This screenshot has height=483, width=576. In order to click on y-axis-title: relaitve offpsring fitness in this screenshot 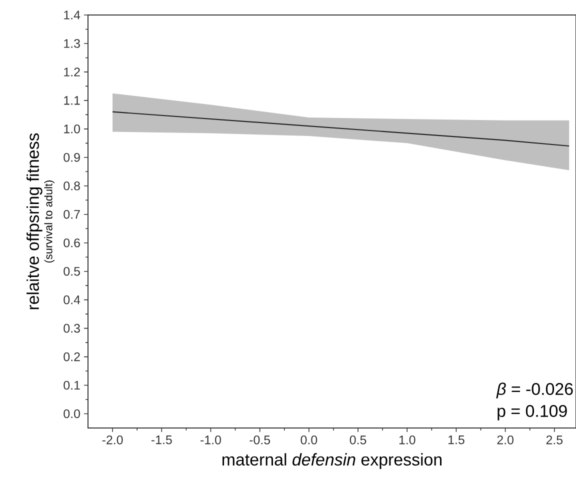, I will do `click(34, 221)`.